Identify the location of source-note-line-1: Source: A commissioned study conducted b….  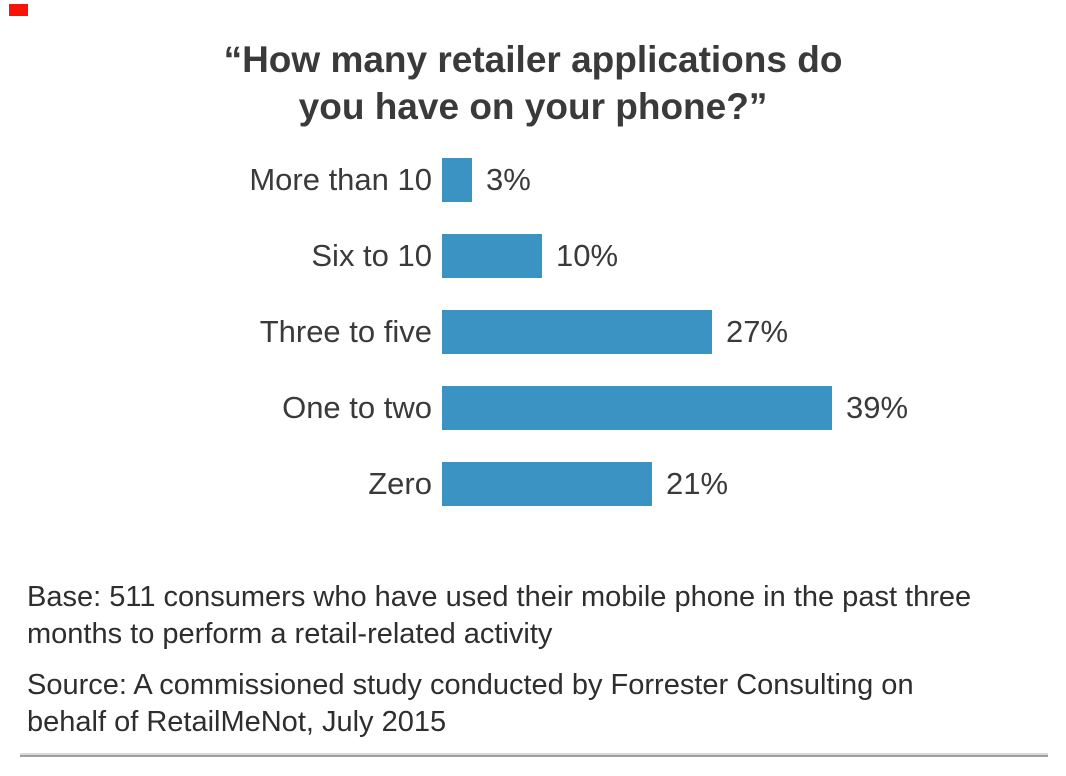
(470, 685).